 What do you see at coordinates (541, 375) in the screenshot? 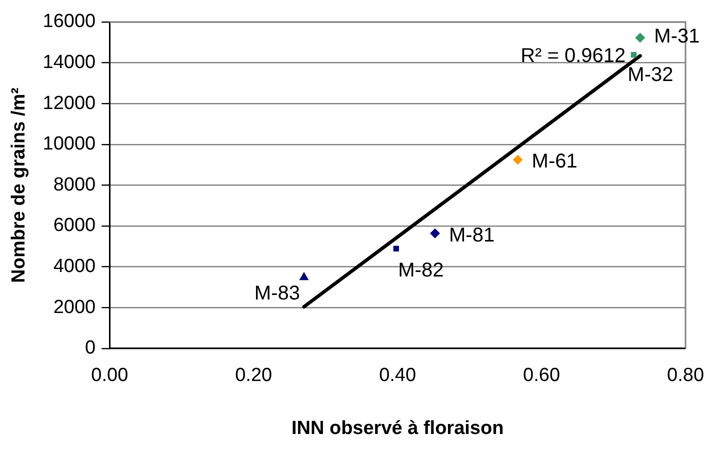
I see `x-tick-label: 0.60` at bounding box center [541, 375].